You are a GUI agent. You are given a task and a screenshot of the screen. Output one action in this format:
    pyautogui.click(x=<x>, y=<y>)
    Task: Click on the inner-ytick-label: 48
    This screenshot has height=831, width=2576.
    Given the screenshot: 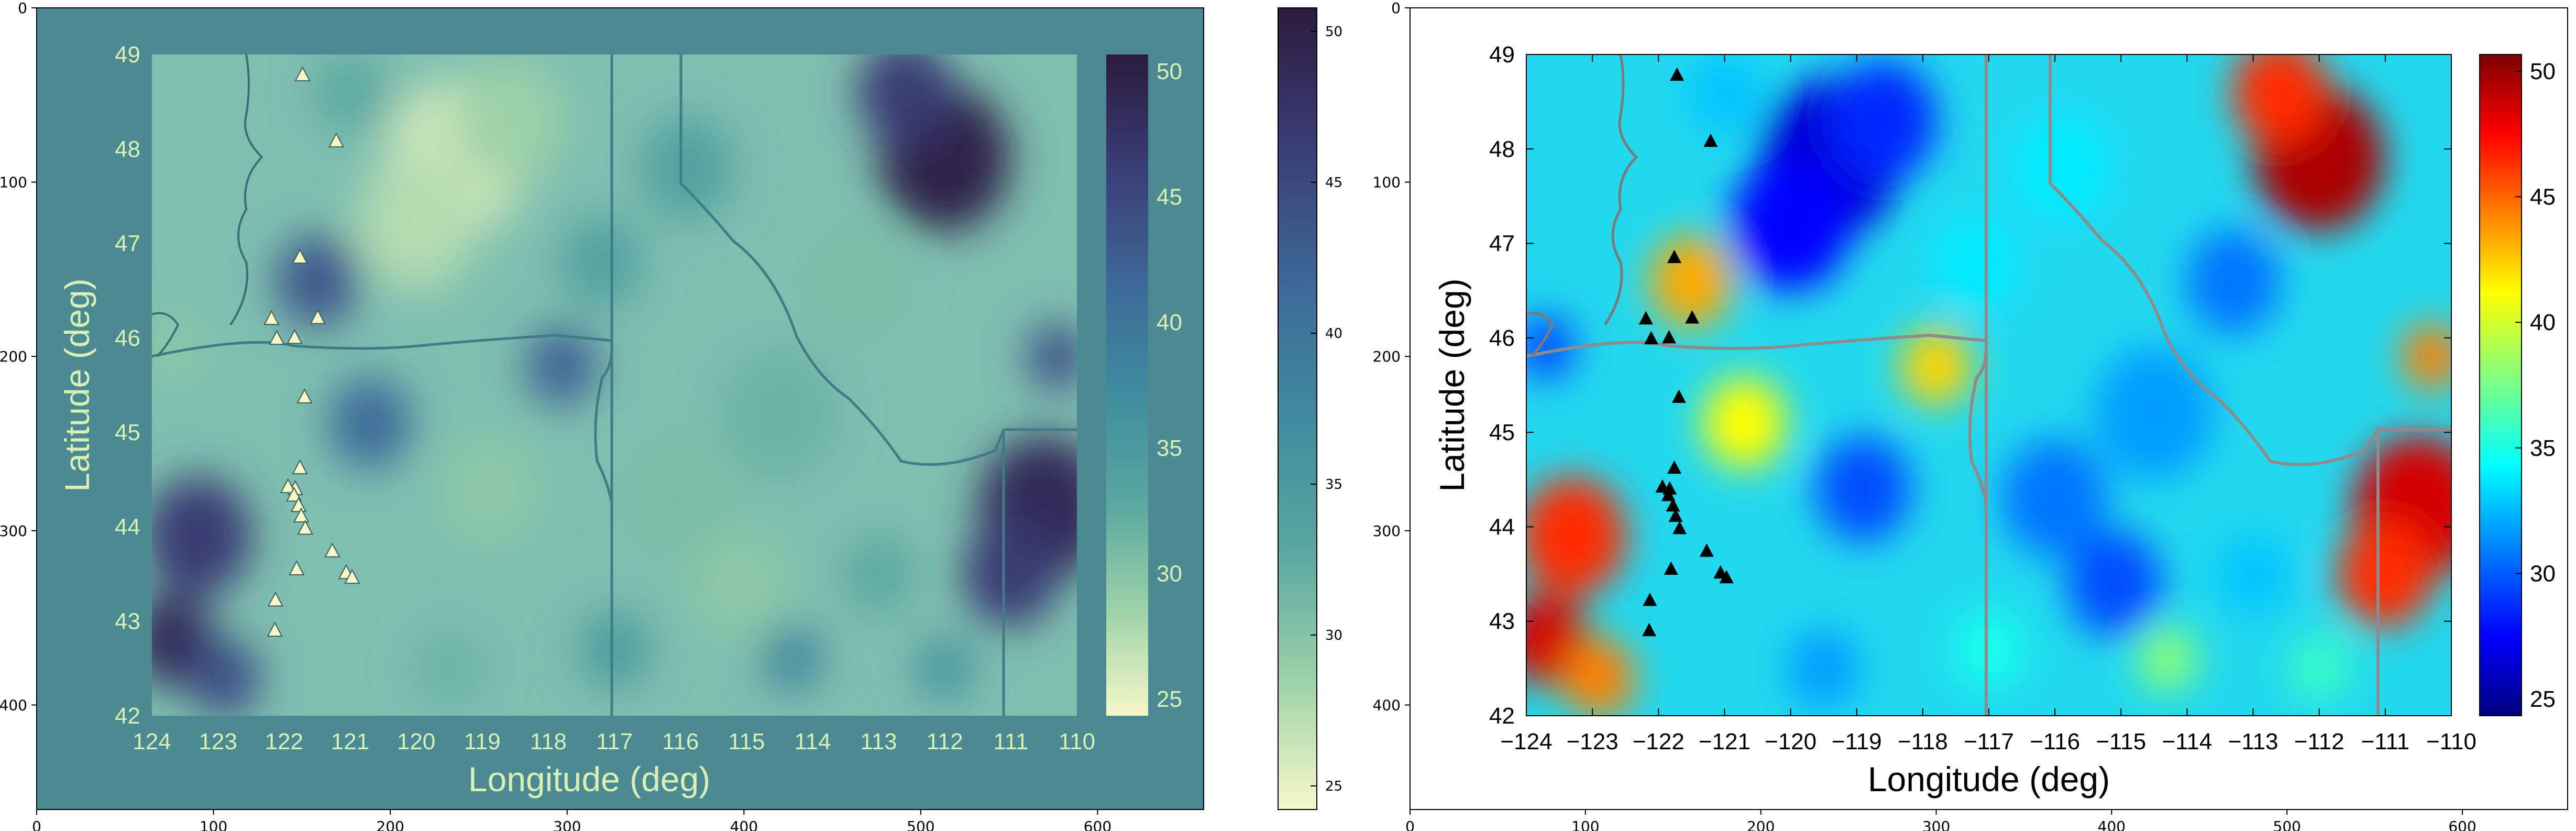 What is the action you would take?
    pyautogui.click(x=127, y=149)
    